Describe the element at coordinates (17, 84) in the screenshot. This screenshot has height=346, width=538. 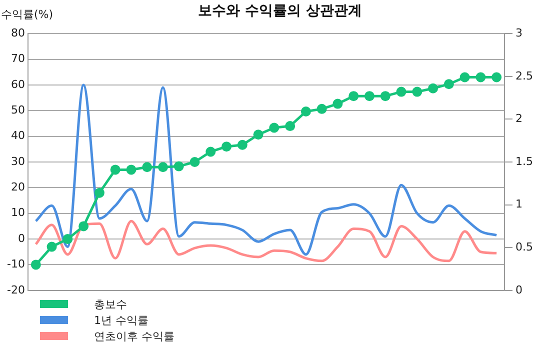
I see `y-tick-label: 60` at that location.